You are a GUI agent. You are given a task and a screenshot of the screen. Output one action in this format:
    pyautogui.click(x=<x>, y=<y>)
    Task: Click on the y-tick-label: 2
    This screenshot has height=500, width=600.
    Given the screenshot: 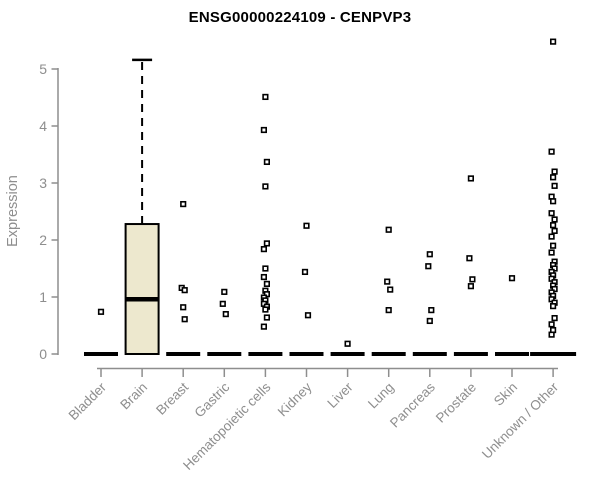 What is the action you would take?
    pyautogui.click(x=43, y=240)
    